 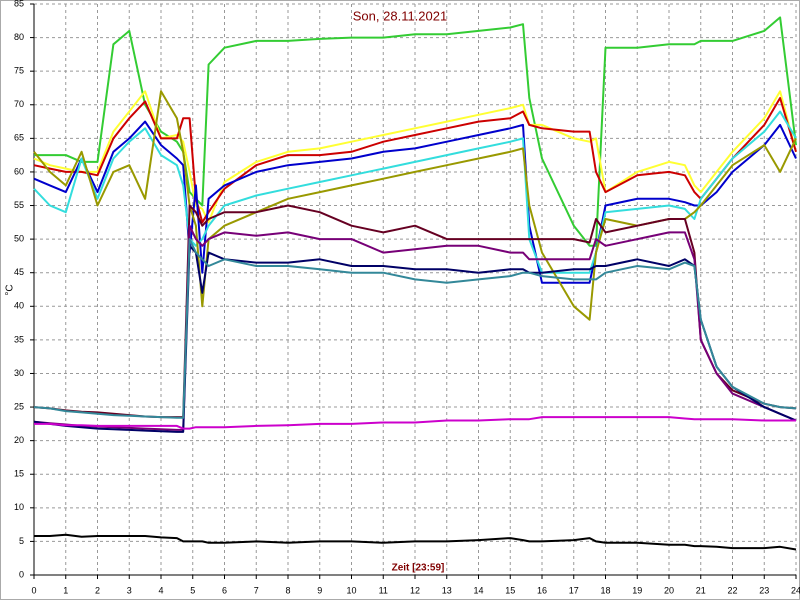 What do you see at coordinates (160, 590) in the screenshot?
I see `x-tick-label: 4` at bounding box center [160, 590].